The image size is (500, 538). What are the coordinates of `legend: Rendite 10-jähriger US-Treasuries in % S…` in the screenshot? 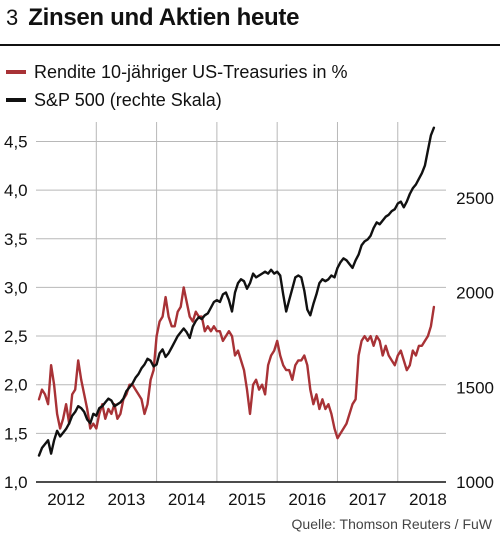 It's located at (176, 86).